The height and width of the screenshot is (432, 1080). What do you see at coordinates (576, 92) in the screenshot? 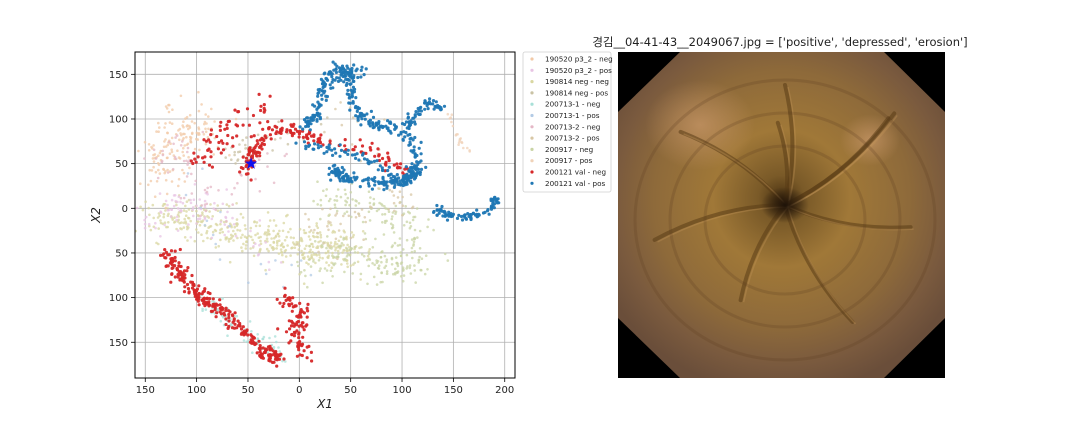
I see `legend-entry: 190814 neg - pos` at bounding box center [576, 92].